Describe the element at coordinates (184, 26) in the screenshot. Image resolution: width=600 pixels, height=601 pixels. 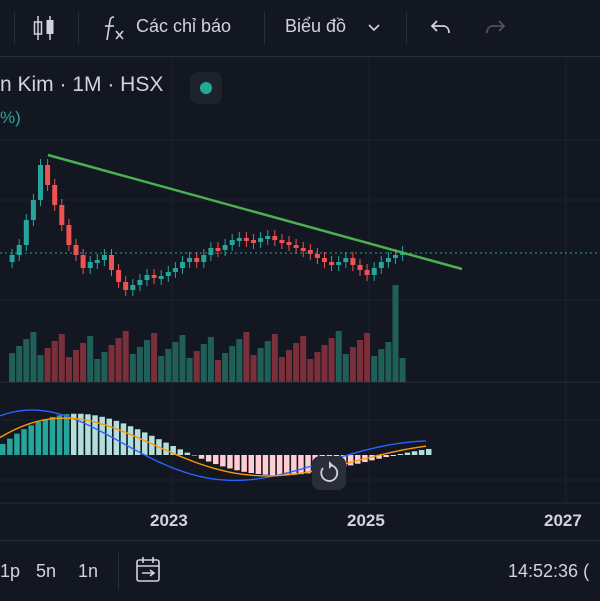
I see `indicators-button: Các chỉ báo` at that location.